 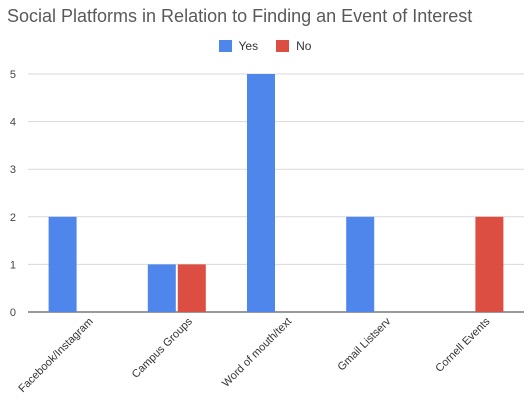 I want to click on x-tick-label: Gmail Listserv, so click(x=365, y=344).